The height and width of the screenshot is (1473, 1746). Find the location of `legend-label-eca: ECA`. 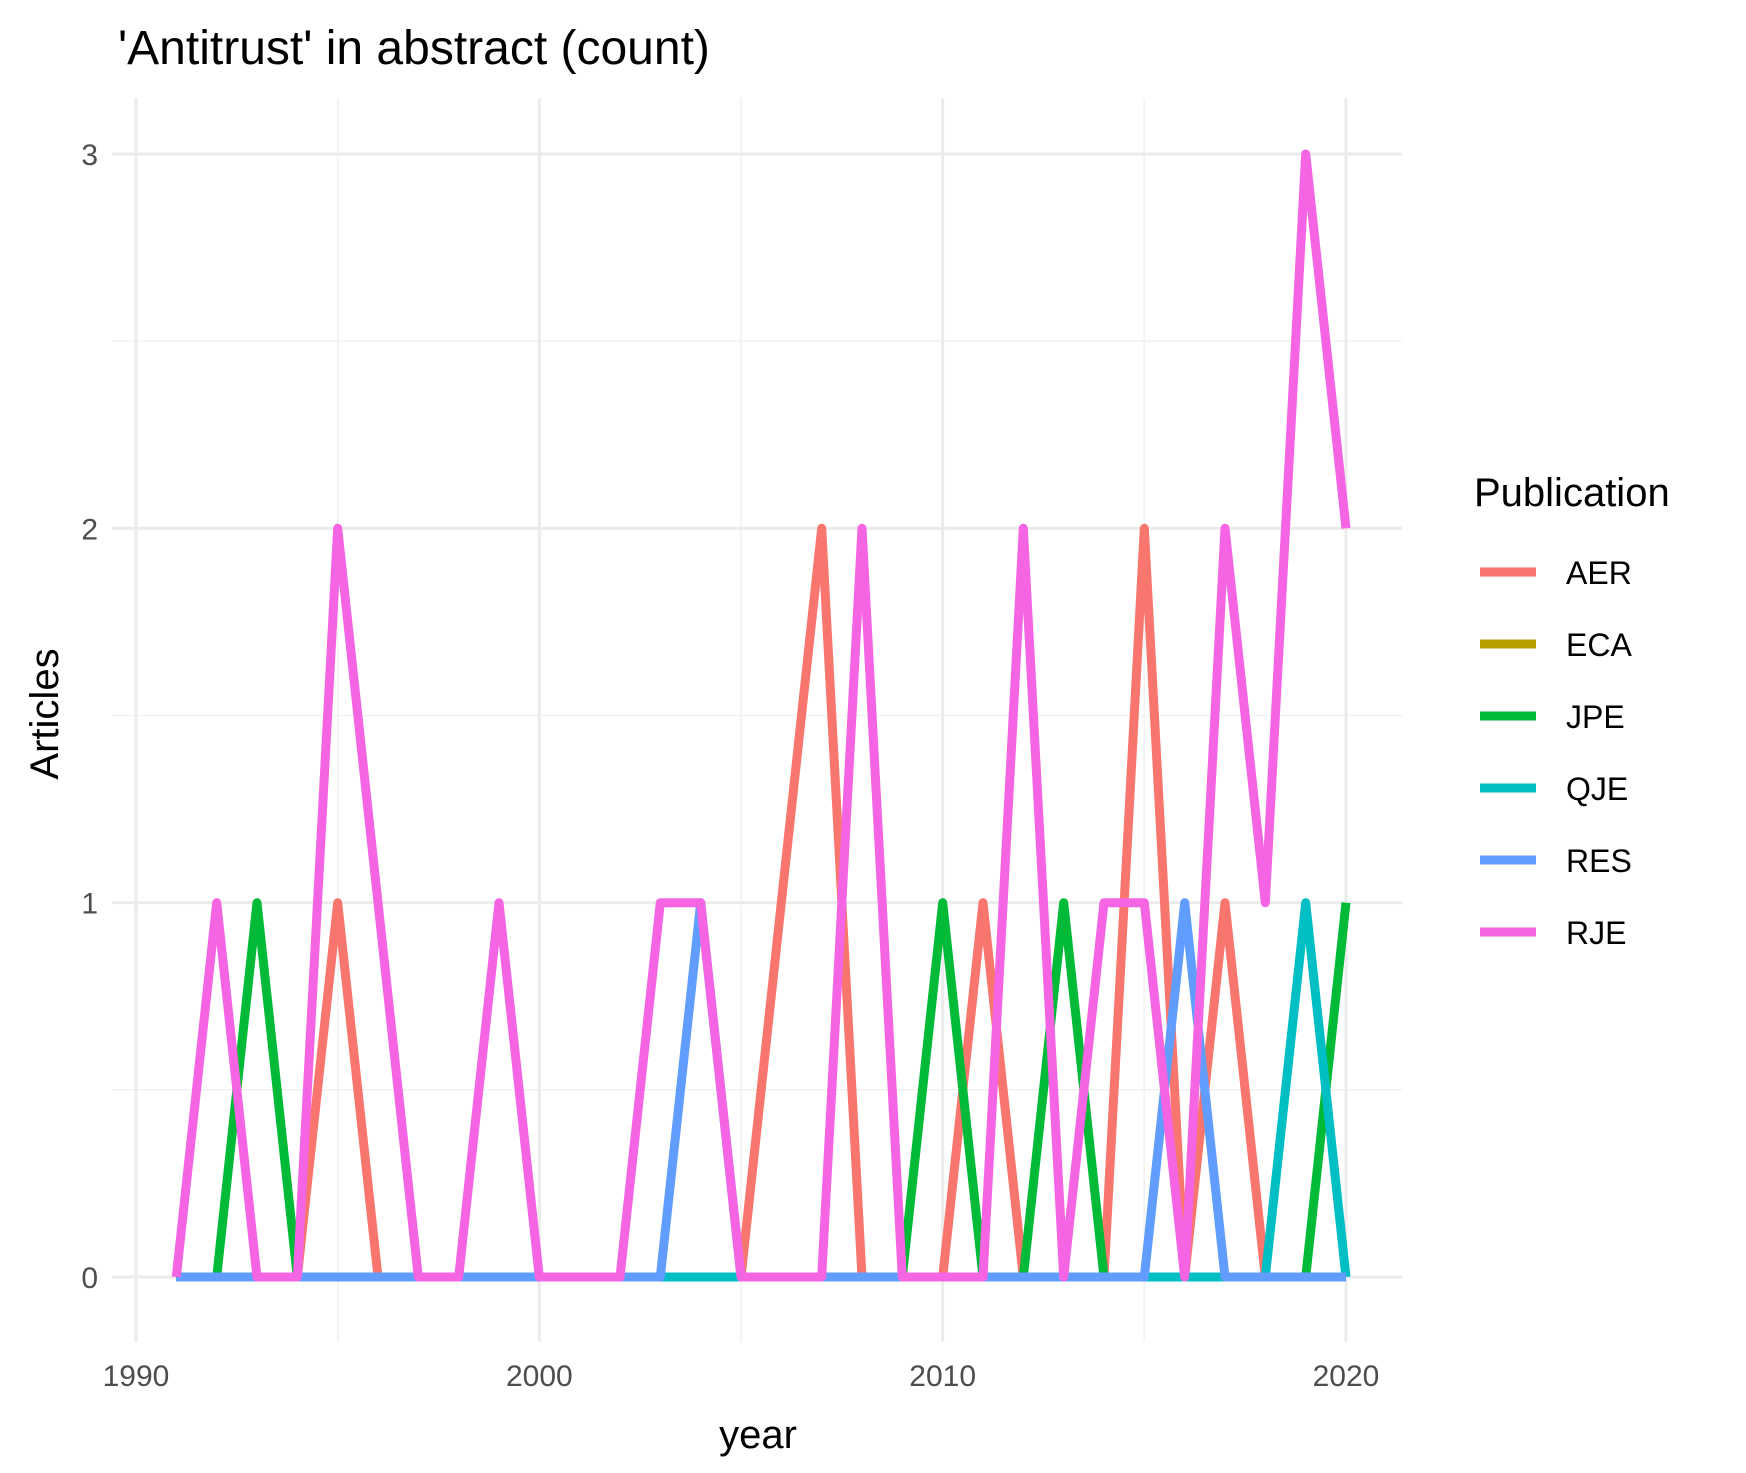

legend-label-eca: ECA is located at coordinates (1599, 645).